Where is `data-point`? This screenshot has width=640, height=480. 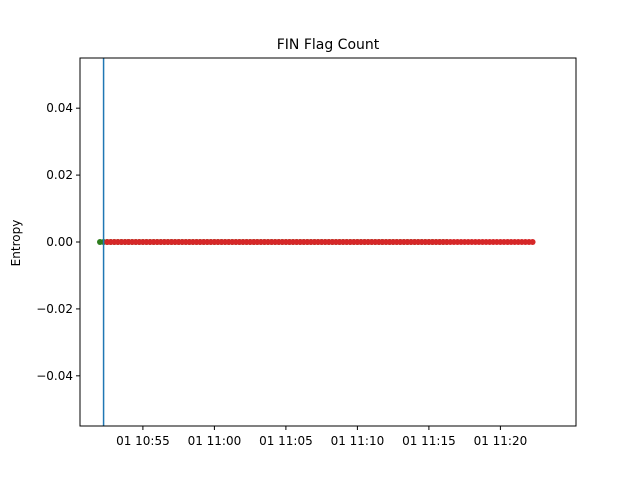
data-point is located at coordinates (532, 242).